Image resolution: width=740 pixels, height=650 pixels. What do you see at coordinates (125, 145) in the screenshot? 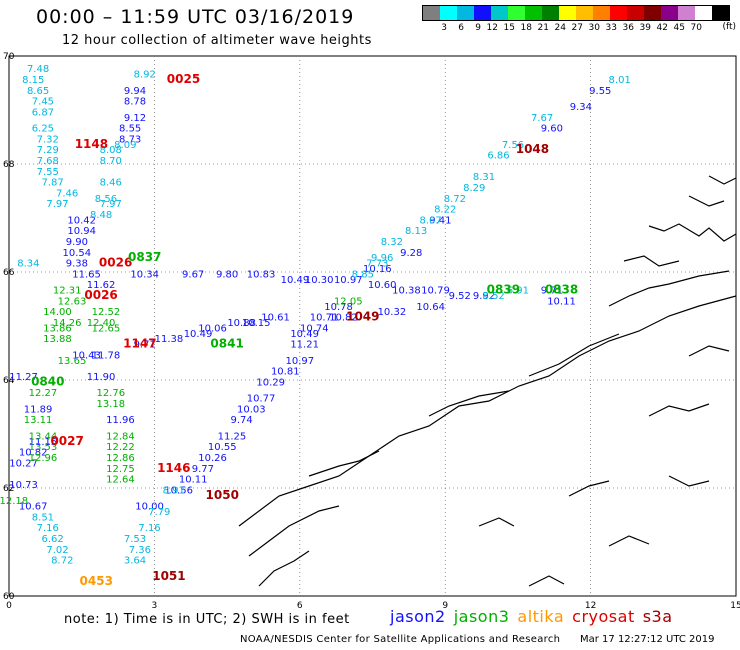
I see `wave-height-label: 8.09` at bounding box center [125, 145].